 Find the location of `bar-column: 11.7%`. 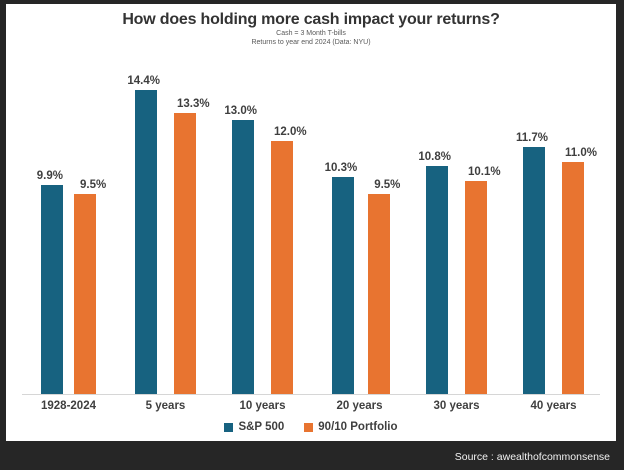

bar-column: 11.7% is located at coordinates (533, 263).